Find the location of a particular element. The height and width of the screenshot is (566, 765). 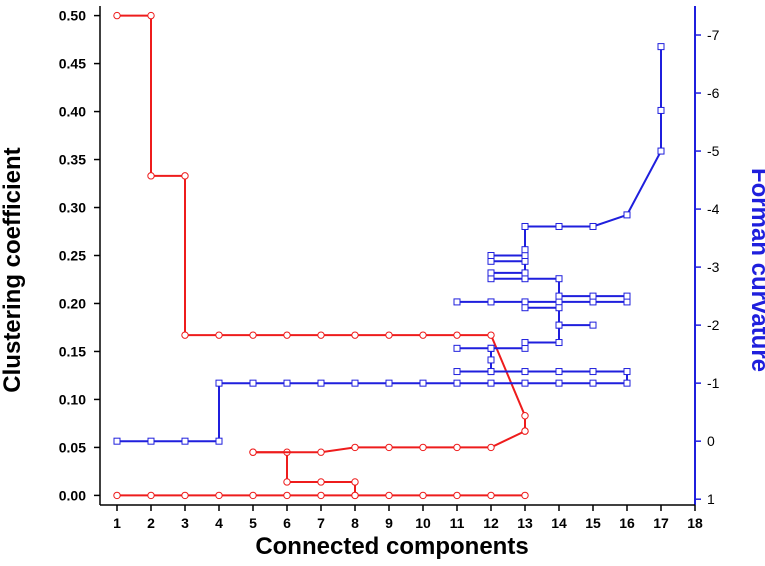

x-axis: 1 2 3 4 5 6 7 8 9 10 11 12 13 14 15 16 17 18 is located at coordinates (401, 517).